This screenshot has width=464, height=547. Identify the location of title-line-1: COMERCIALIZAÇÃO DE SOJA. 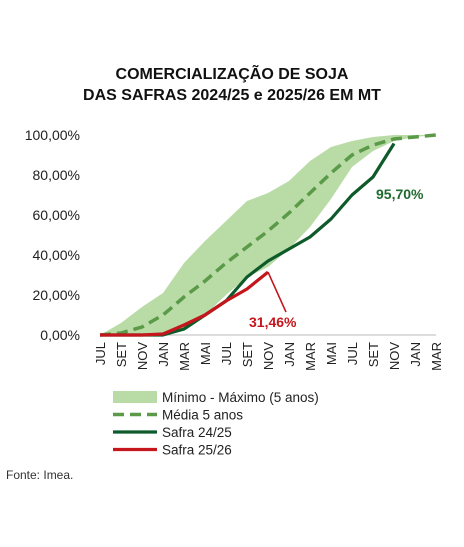
(232, 74).